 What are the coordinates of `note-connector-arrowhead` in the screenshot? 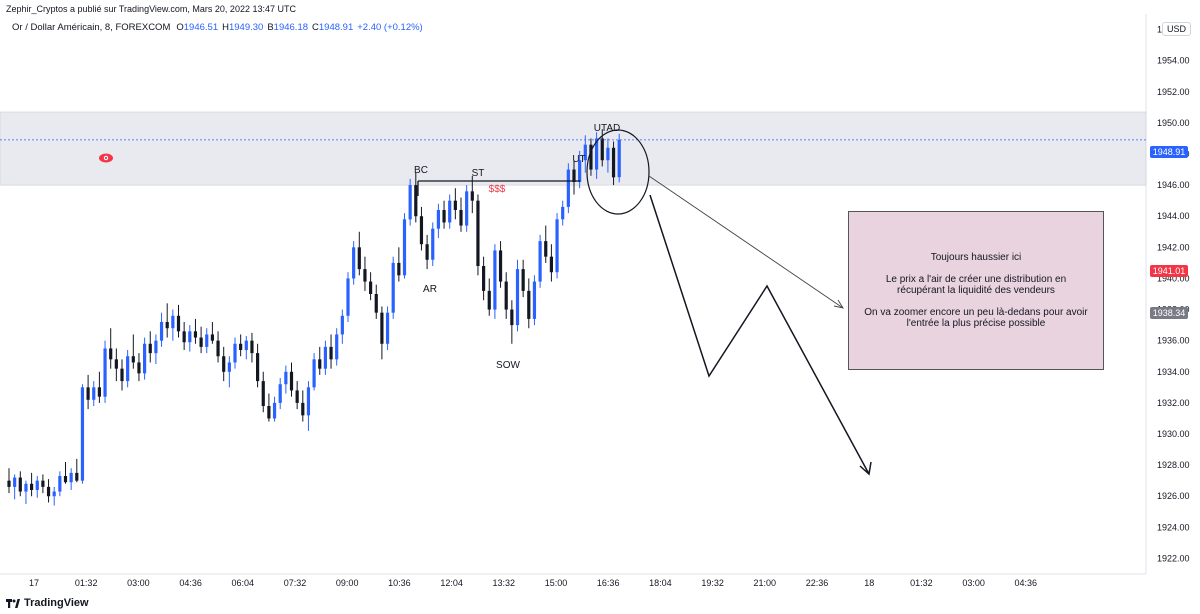 It's located at (838, 304).